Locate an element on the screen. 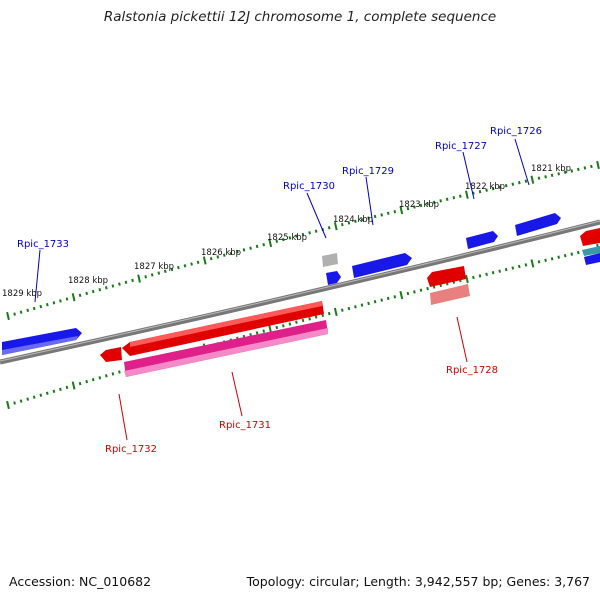 The width and height of the screenshot is (600, 600). label-rpic-1728: Rpic_1728 is located at coordinates (472, 370).